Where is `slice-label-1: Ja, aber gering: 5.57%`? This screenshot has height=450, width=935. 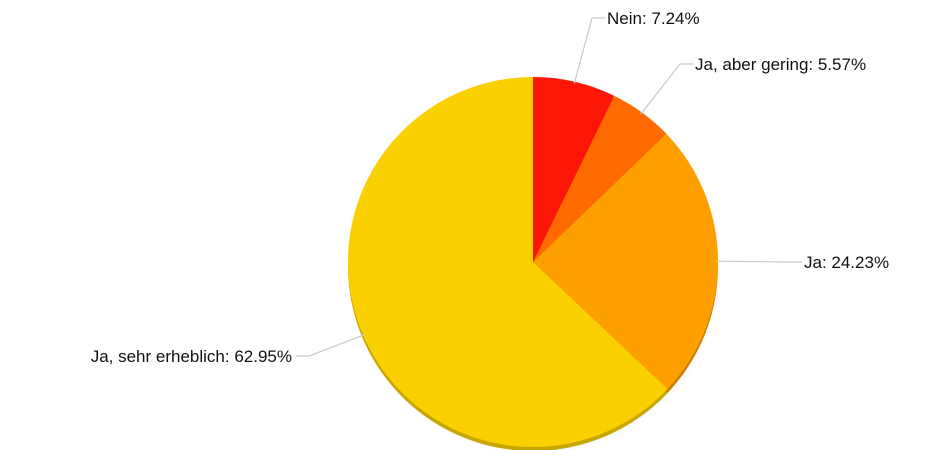 slice-label-1: Ja, aber gering: 5.57% is located at coordinates (780, 64).